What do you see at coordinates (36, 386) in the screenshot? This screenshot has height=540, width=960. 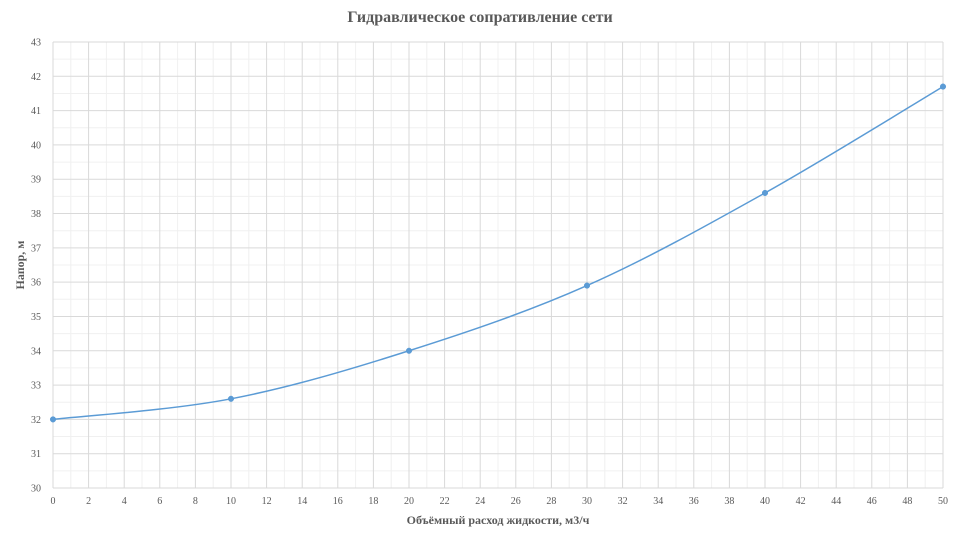 I see `y-tick-label: 33` at bounding box center [36, 386].